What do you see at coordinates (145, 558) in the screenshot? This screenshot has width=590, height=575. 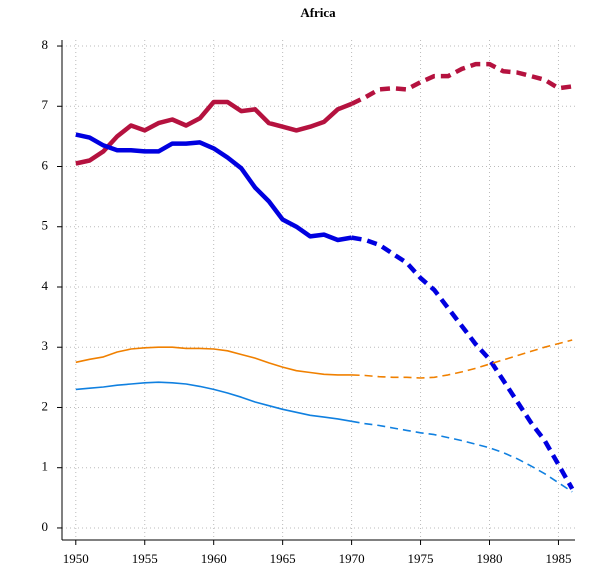 I see `x-tick-label: 1955` at bounding box center [145, 558].